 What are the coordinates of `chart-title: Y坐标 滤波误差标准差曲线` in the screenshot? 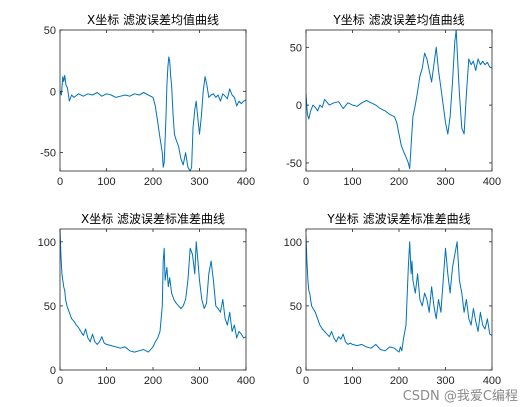 It's located at (398, 219).